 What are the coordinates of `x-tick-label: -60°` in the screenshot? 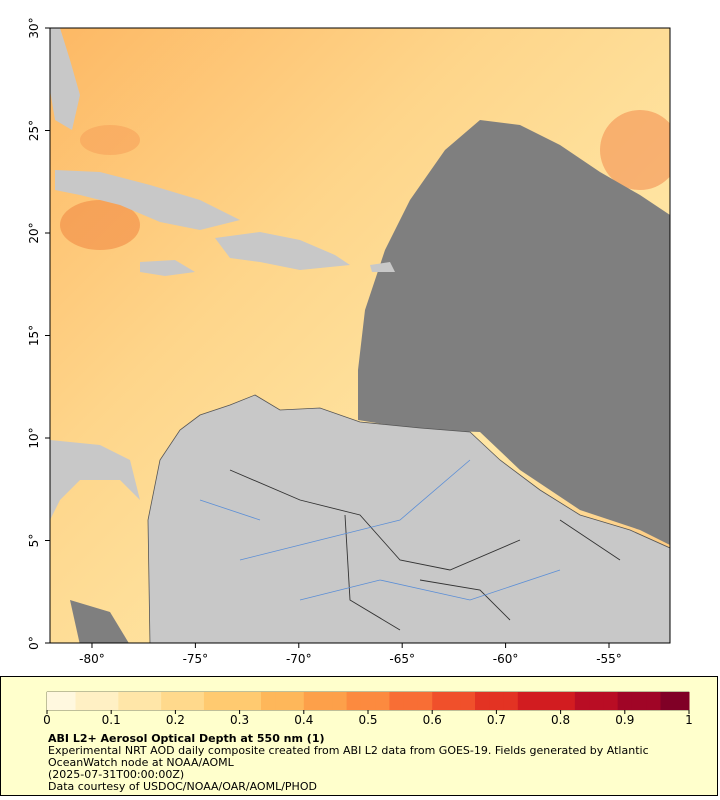 It's located at (506, 659).